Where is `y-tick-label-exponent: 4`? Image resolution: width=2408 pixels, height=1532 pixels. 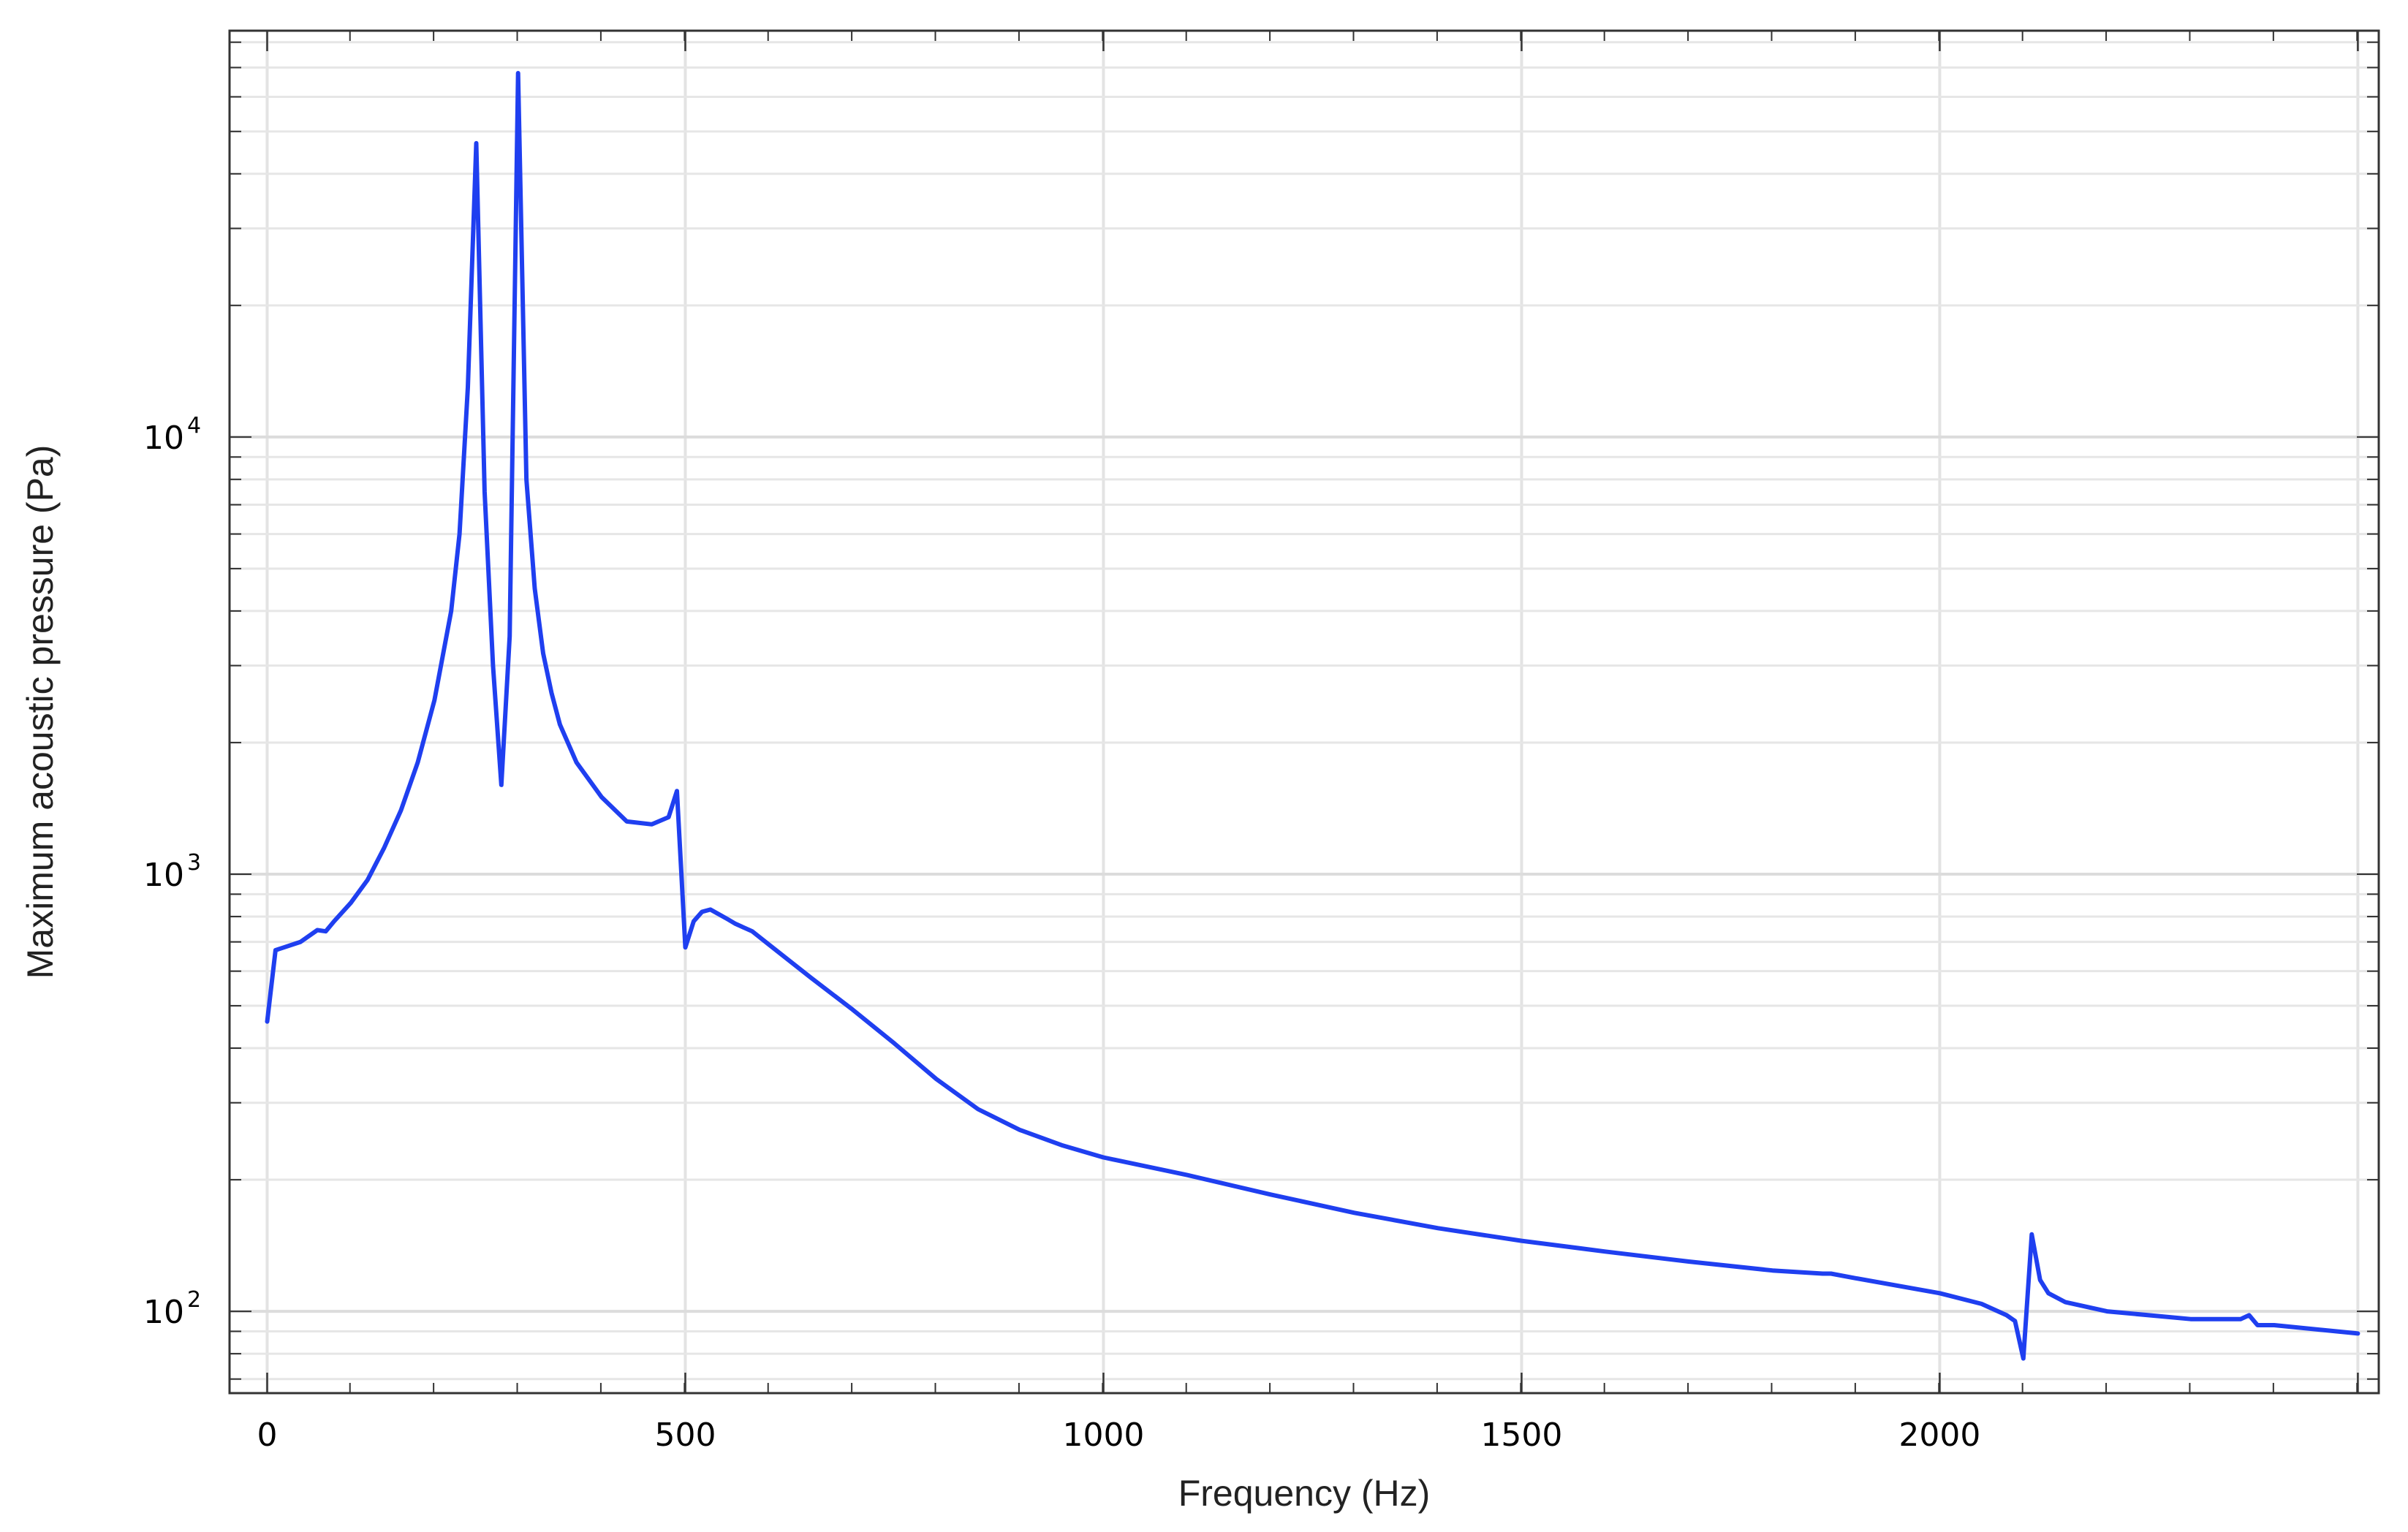 y-tick-label-exponent: 4 is located at coordinates (194, 426).